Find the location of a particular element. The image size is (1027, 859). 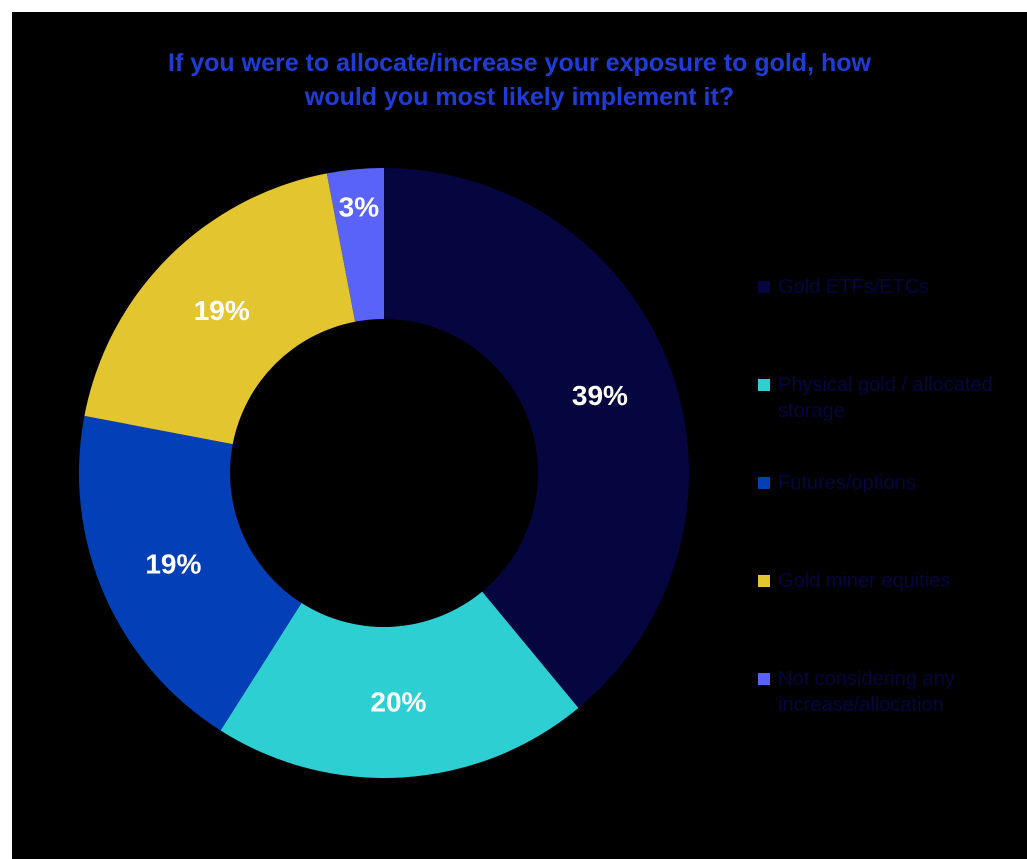

chart-title-line-2: would you most likely implement it? is located at coordinates (519, 97).